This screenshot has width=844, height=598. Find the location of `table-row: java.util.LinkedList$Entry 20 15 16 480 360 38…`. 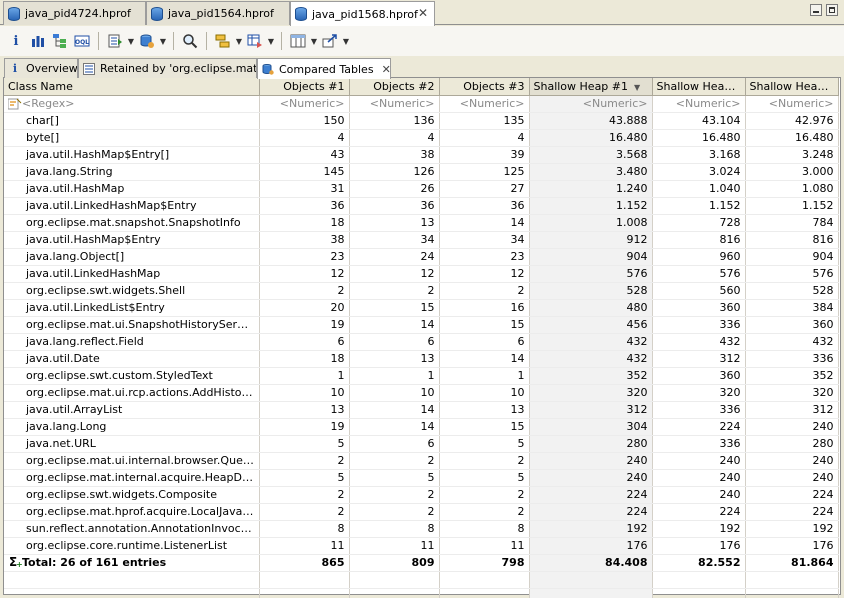

table-row: java.util.LinkedList$Entry 20 15 16 480 360 38… is located at coordinates (421, 308).